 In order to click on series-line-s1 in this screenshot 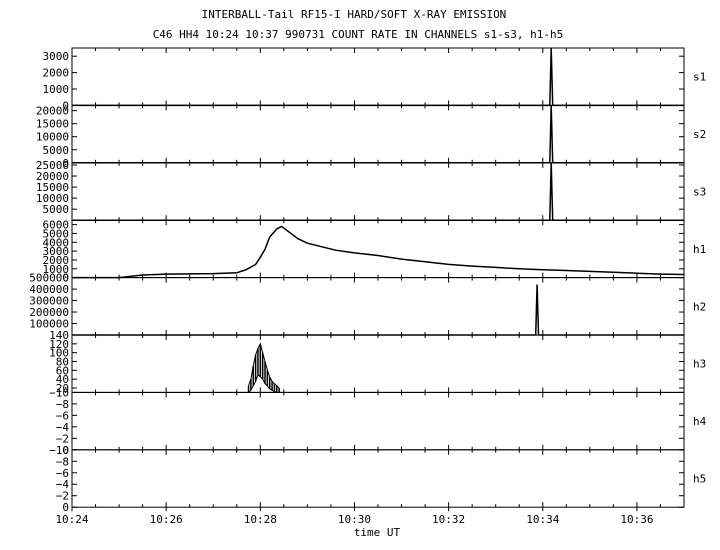, I will do `click(378, 77)`.